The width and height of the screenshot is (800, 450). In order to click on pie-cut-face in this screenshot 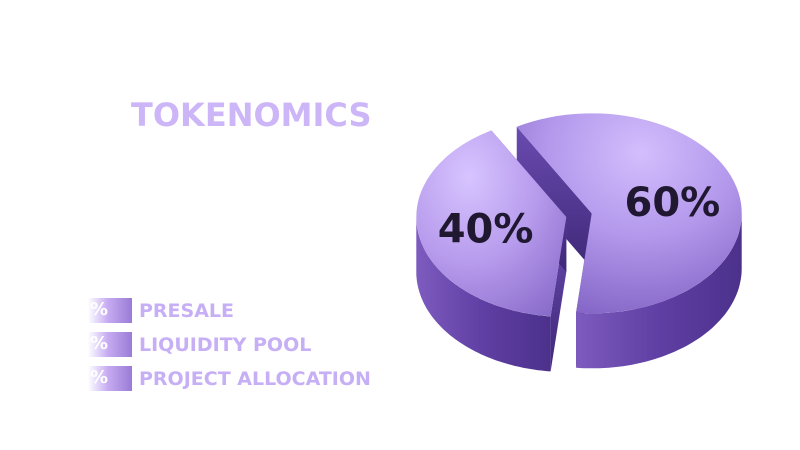, I will do `click(554, 197)`.